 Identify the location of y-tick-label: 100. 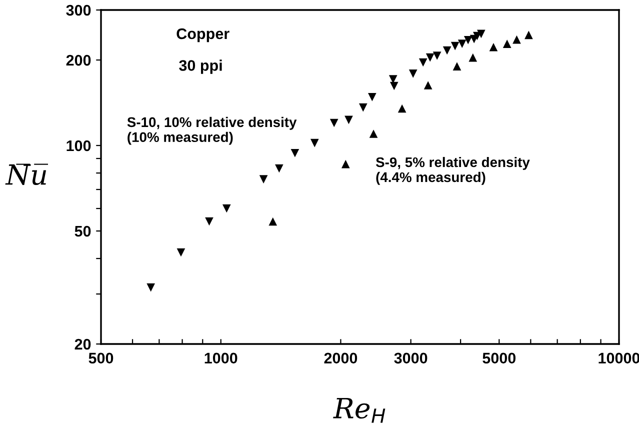
(78, 146).